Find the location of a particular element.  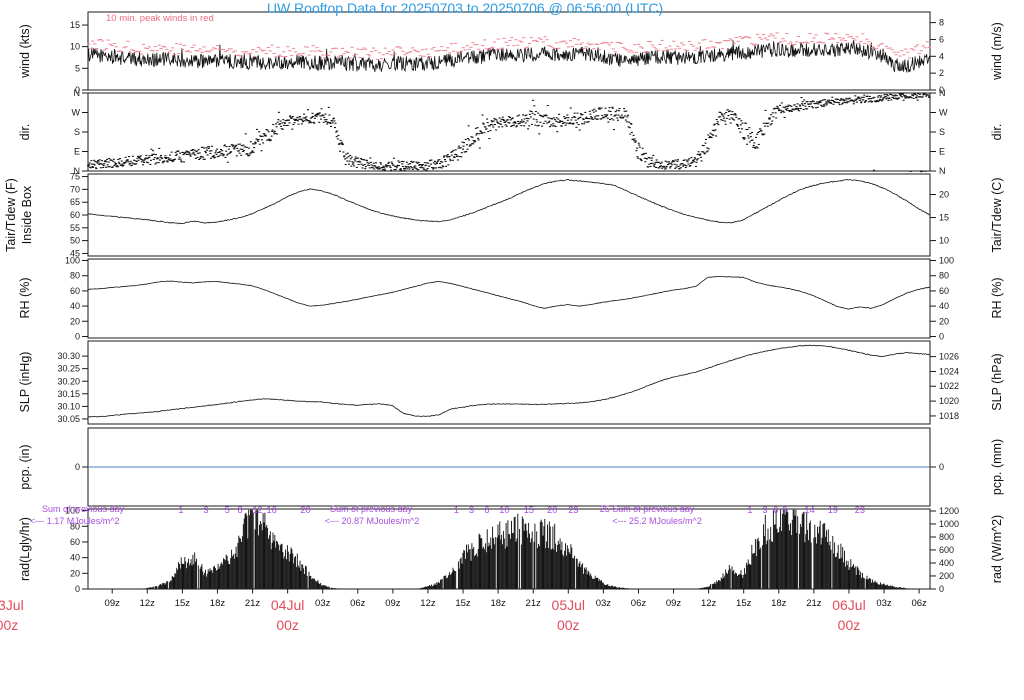

slp-series is located at coordinates (509, 381).